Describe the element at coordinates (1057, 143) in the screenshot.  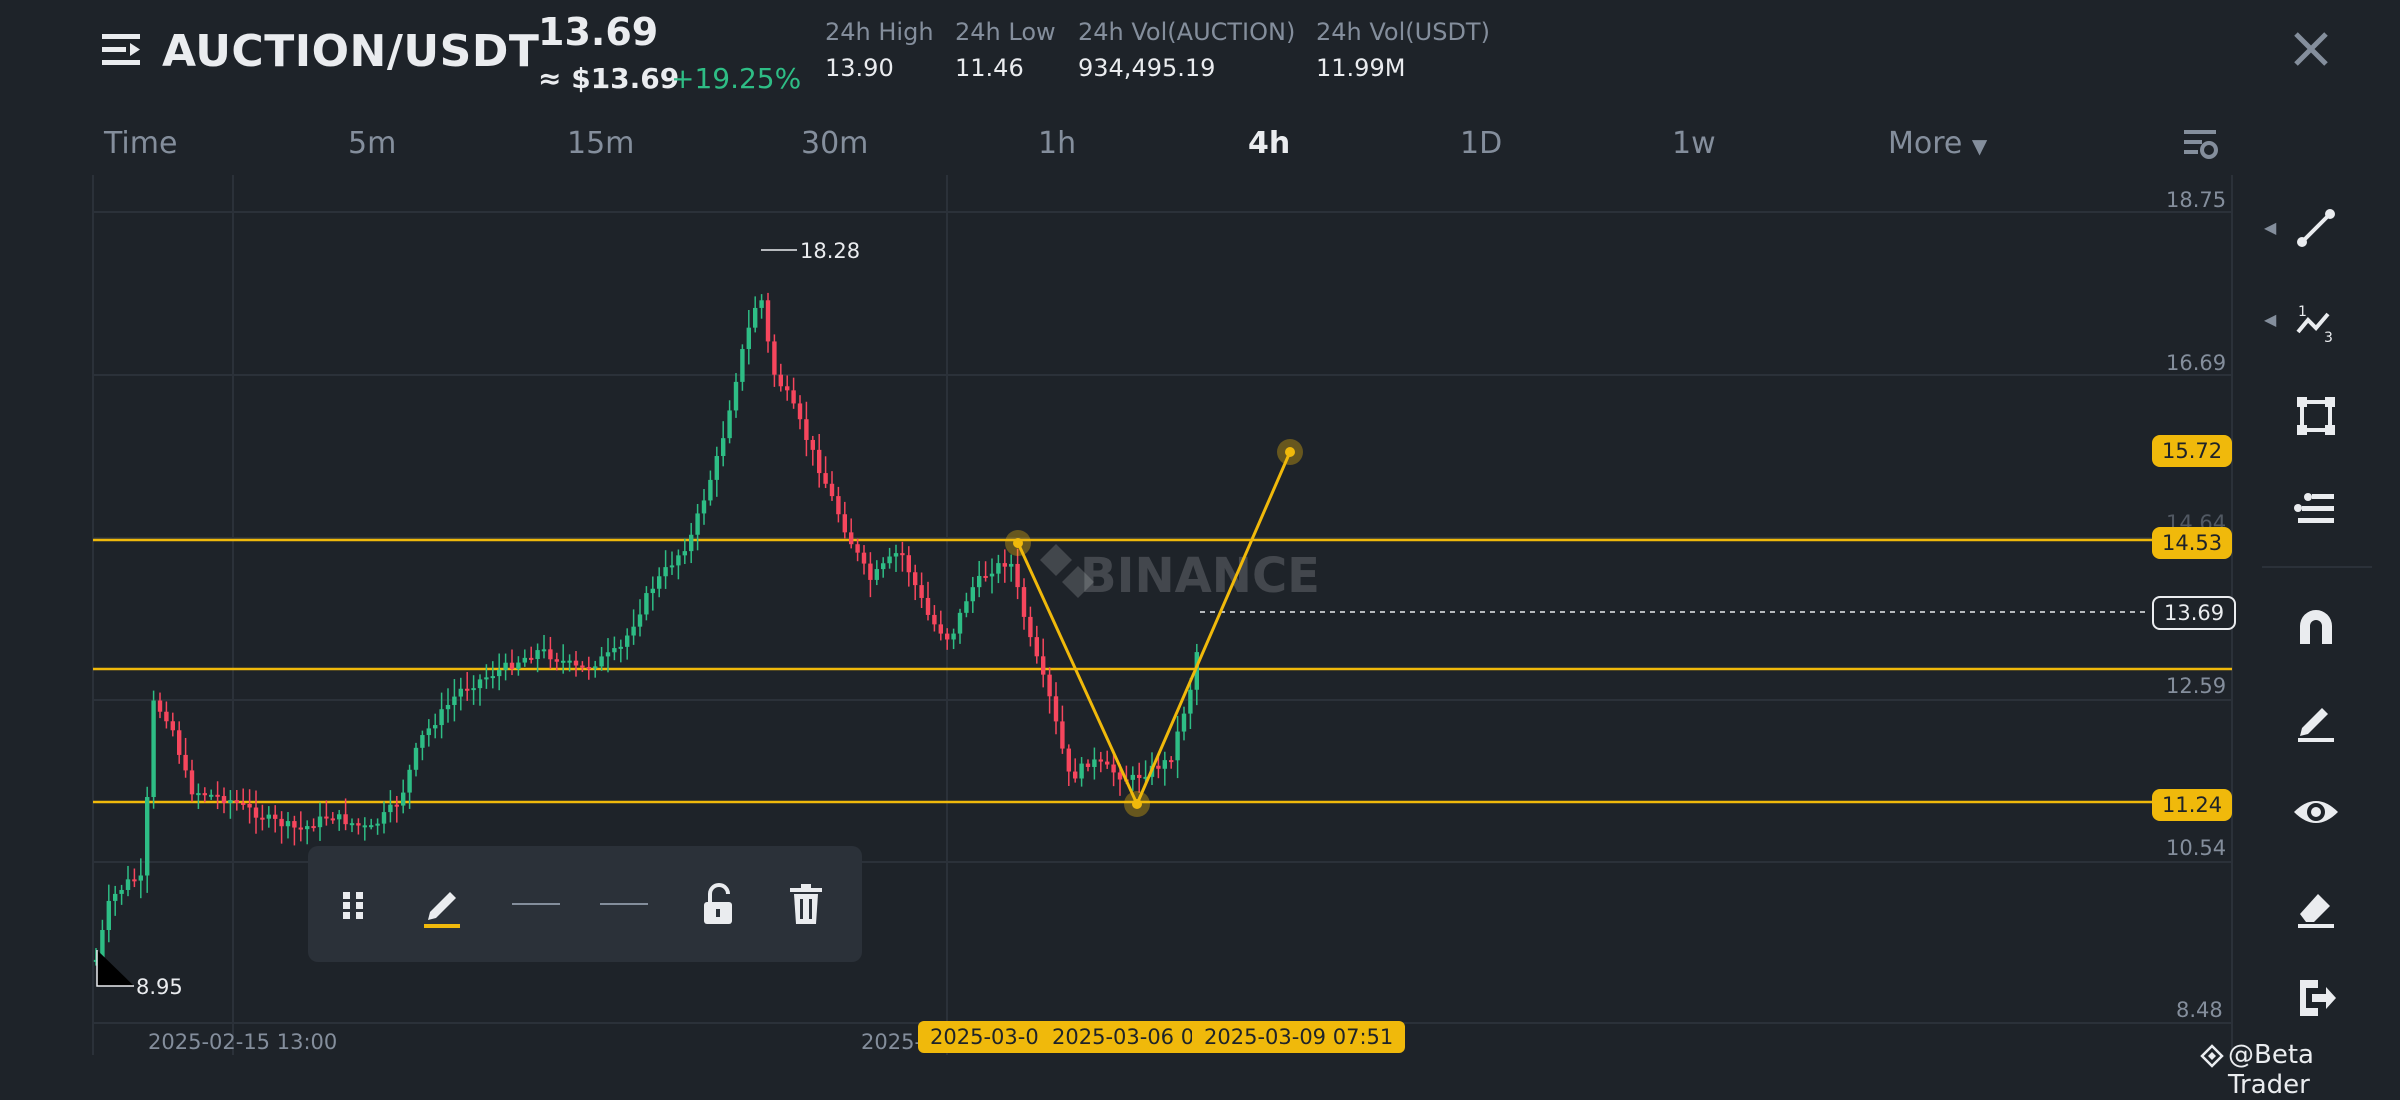
I see `tab-1h: 1h` at that location.